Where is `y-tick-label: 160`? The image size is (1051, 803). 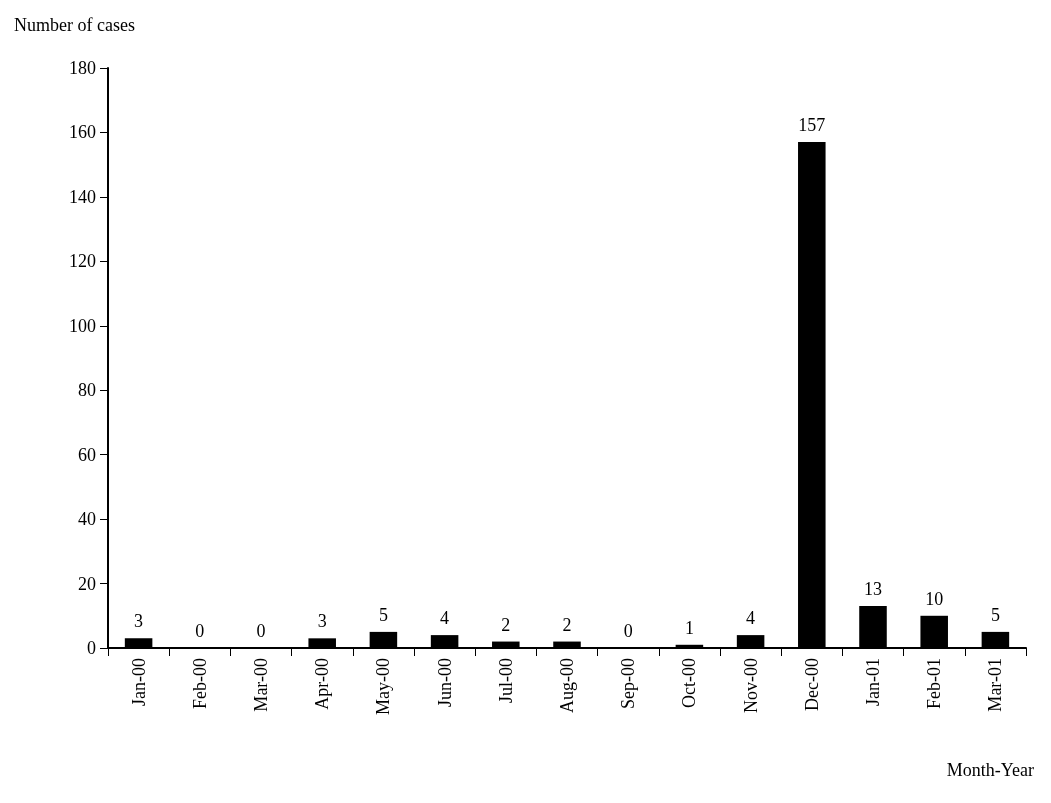 y-tick-label: 160 is located at coordinates (82, 132).